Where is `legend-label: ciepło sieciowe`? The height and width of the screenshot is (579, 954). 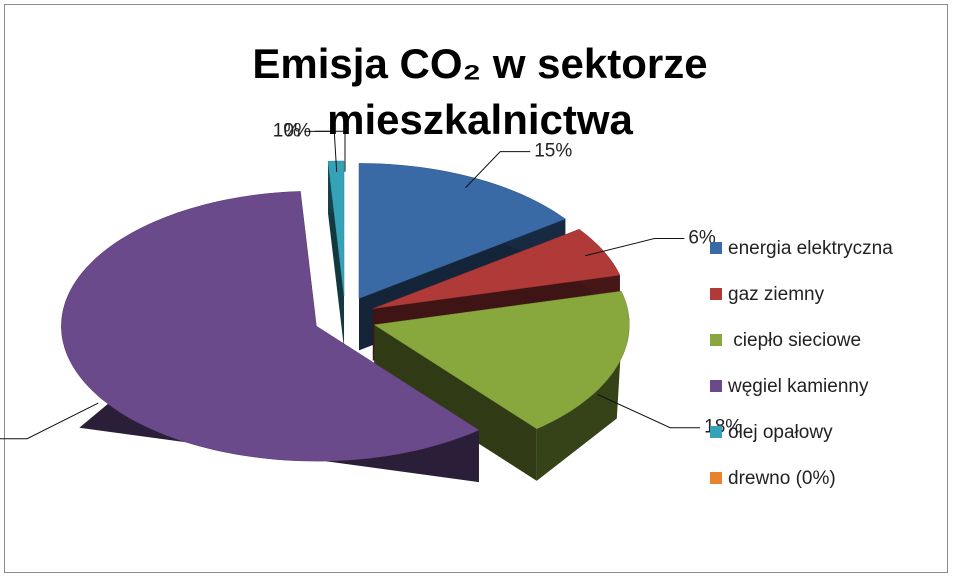
legend-label: ciepło sieciowe is located at coordinates (794, 340).